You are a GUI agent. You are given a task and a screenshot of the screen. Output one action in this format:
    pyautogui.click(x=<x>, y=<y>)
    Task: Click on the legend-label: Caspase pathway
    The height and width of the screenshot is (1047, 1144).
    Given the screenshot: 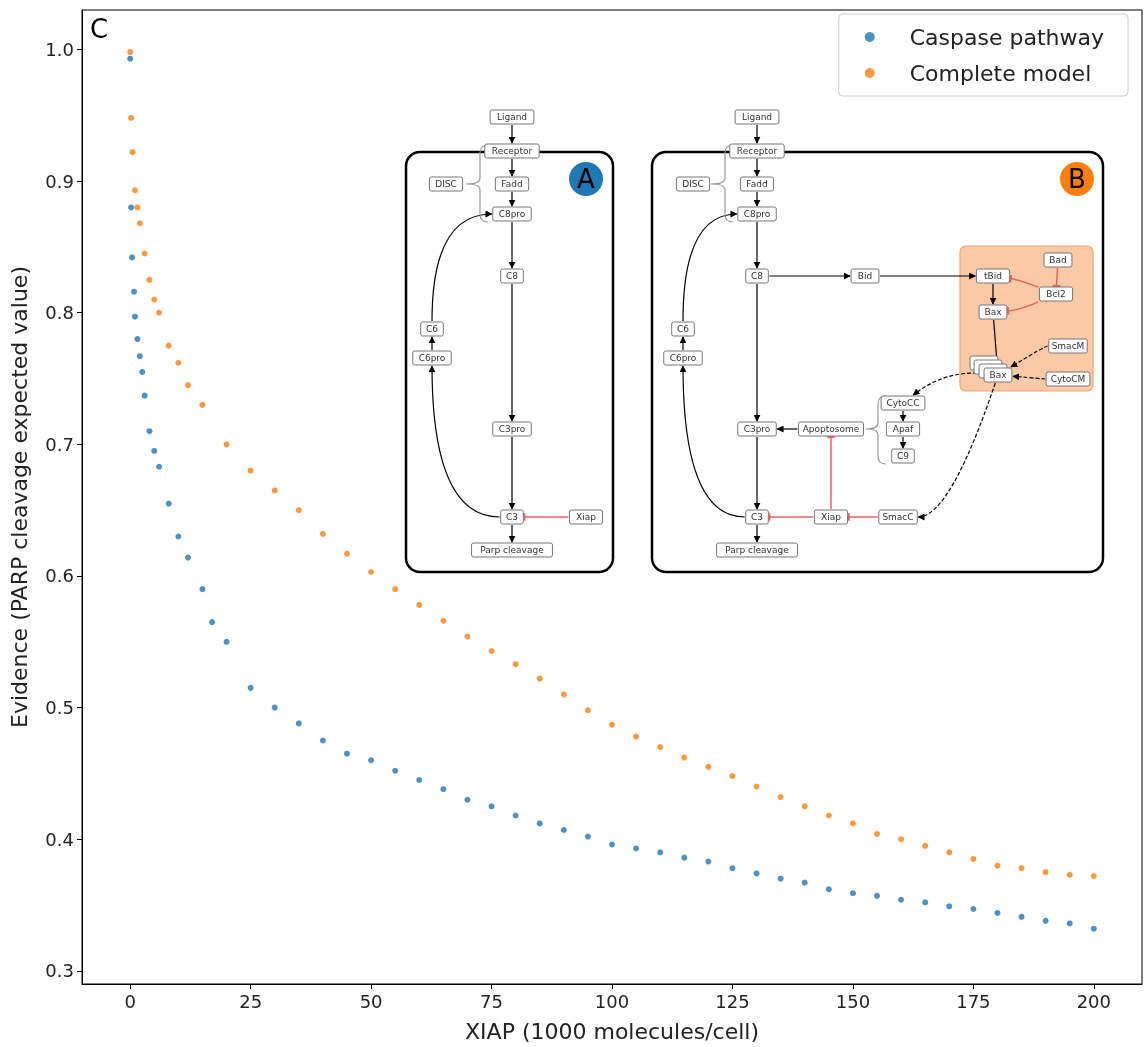 What is the action you would take?
    pyautogui.click(x=1007, y=37)
    